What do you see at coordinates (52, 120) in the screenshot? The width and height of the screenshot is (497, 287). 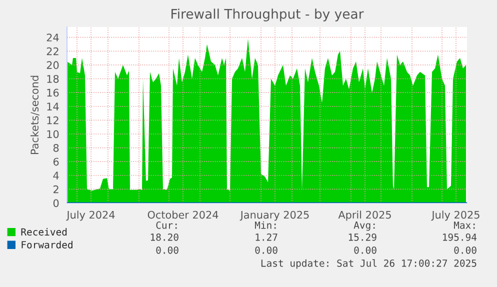 I see `y-tick-label: 12` at bounding box center [52, 120].